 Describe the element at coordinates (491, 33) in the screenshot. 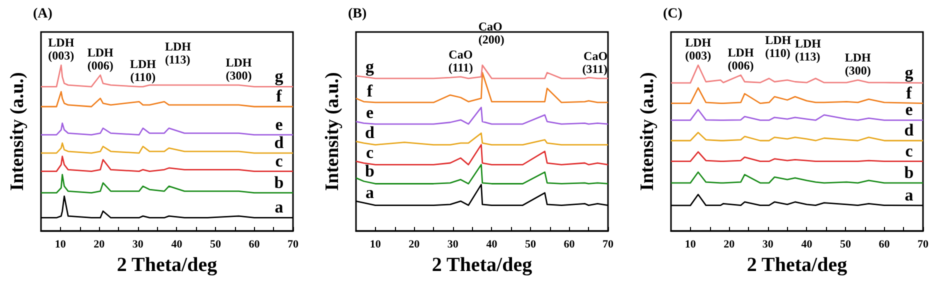

I see `annotation: CaO (200)` at that location.